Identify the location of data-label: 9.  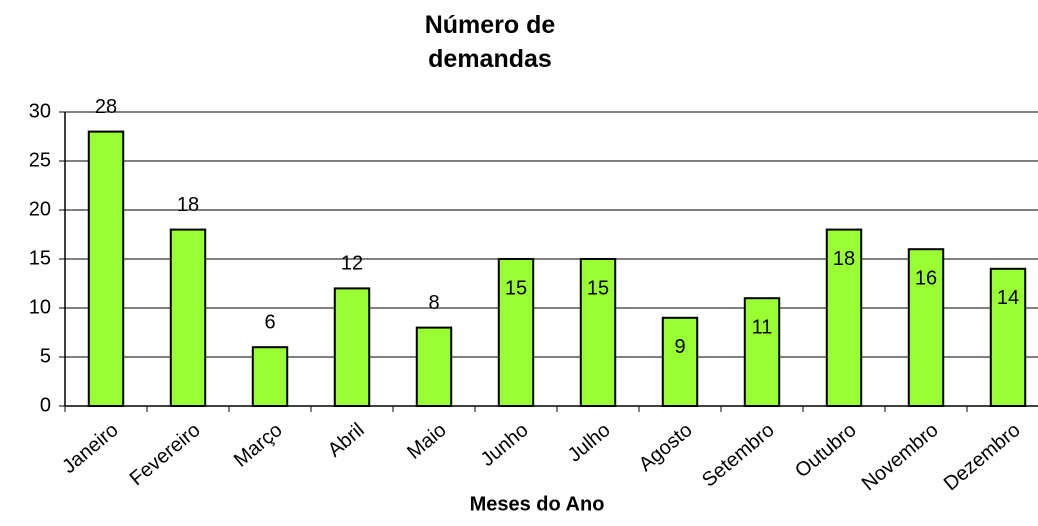
(679, 347).